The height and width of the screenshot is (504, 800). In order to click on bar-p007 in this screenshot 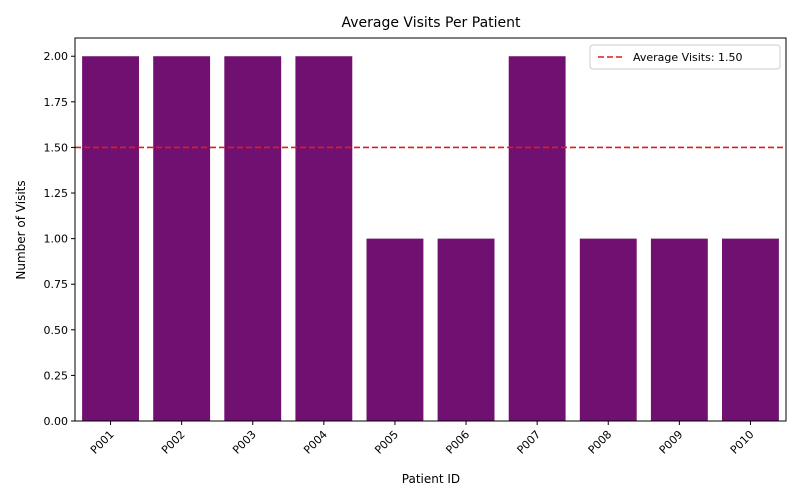, I will do `click(537, 238)`.